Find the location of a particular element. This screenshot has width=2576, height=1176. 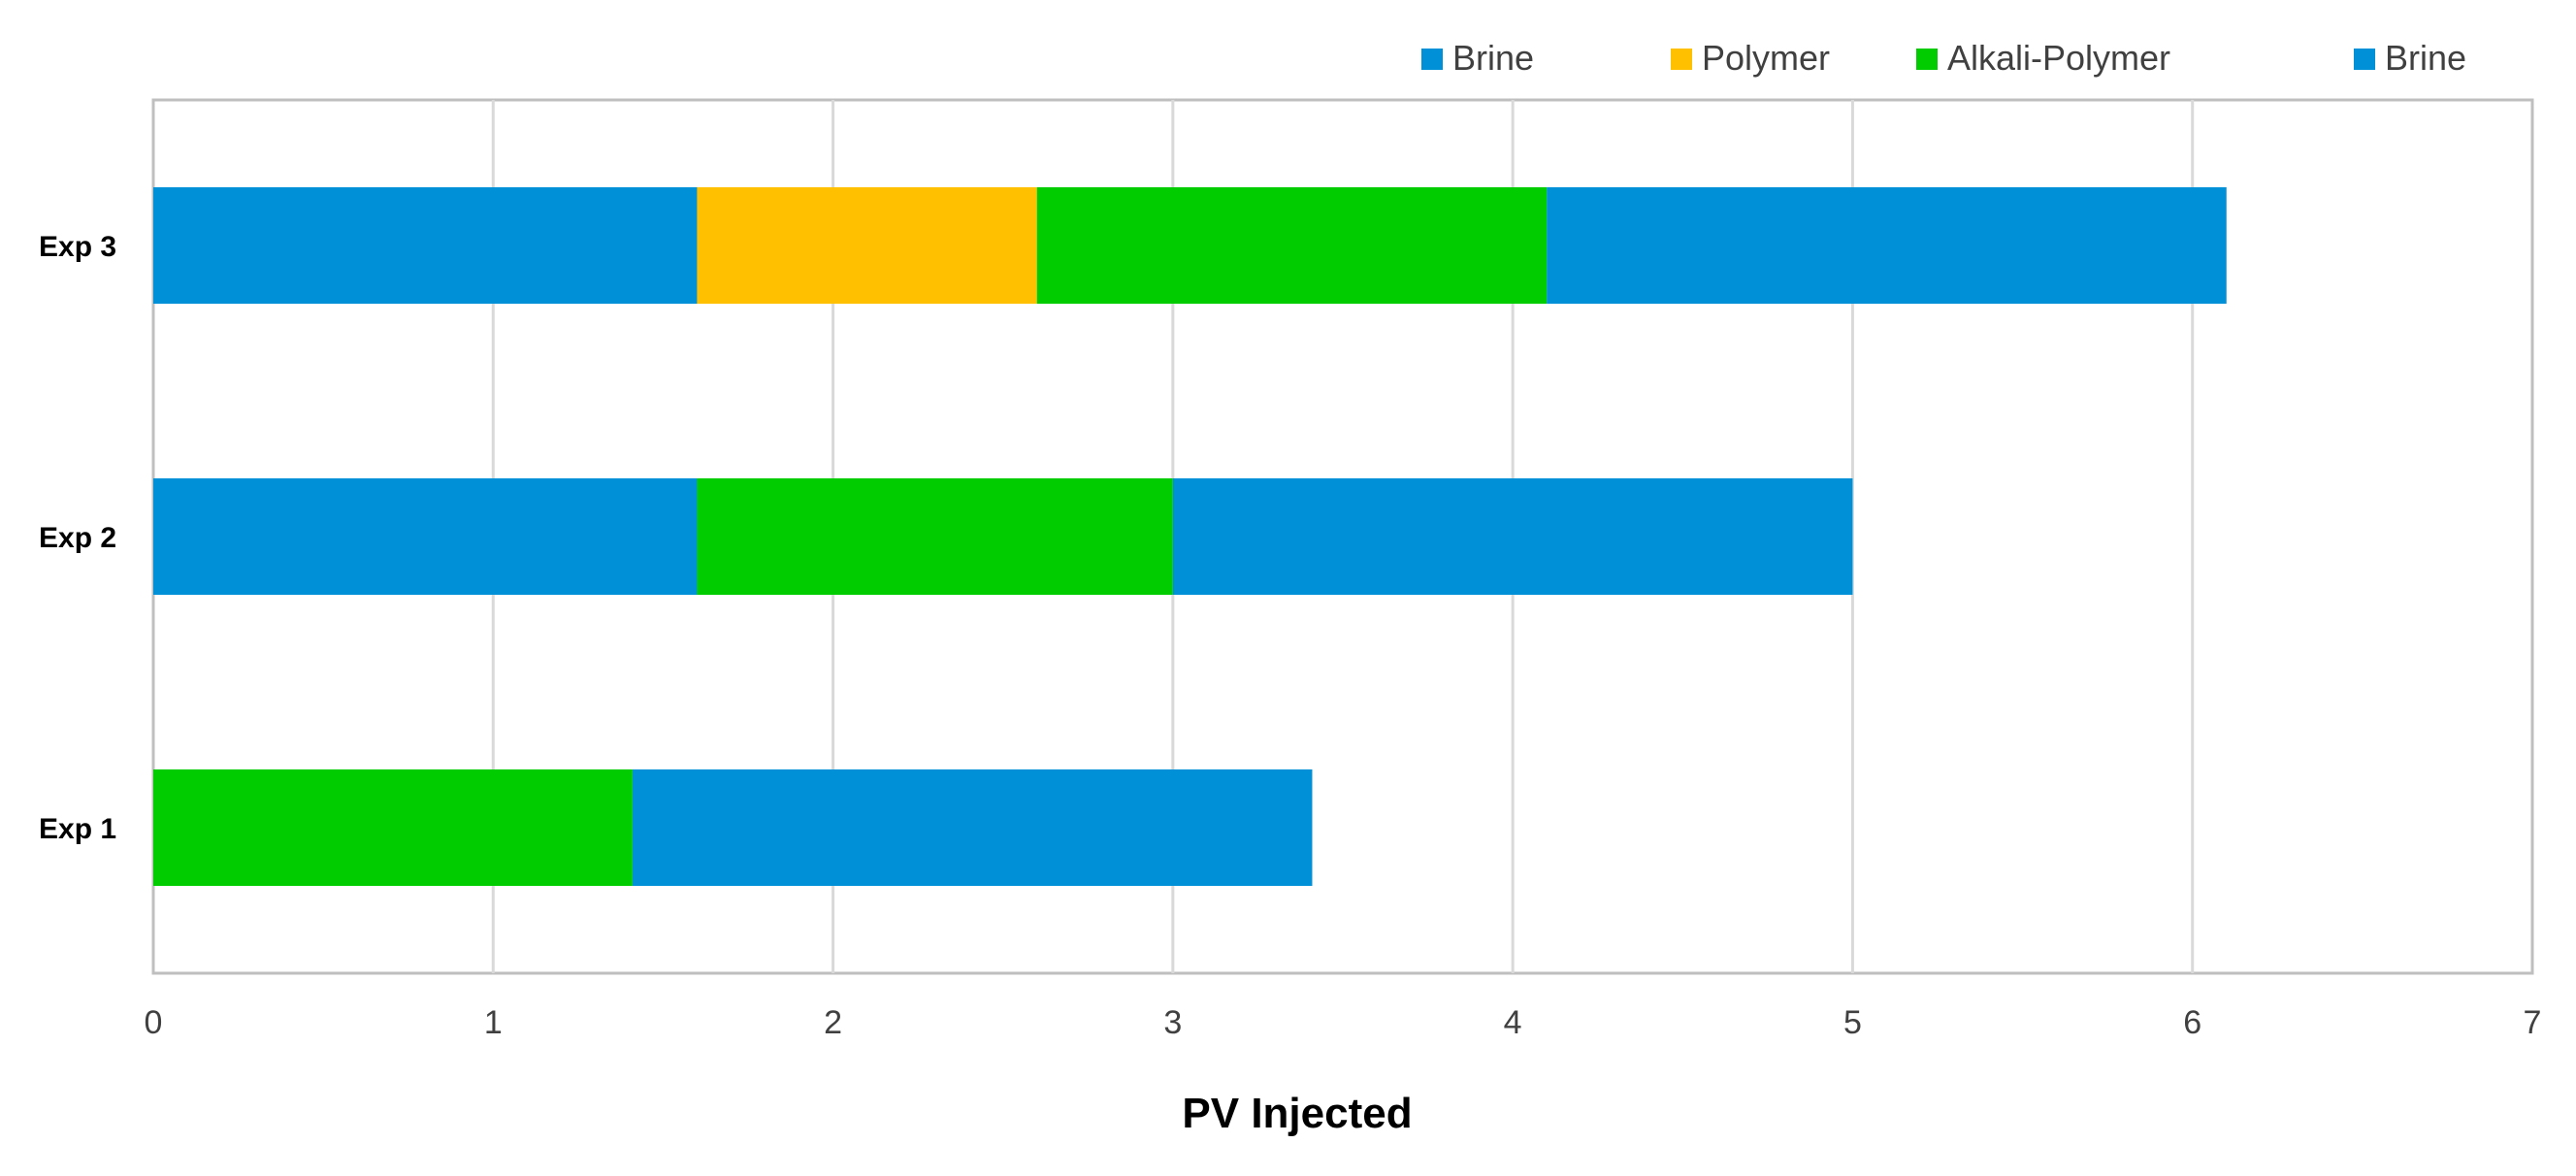

x-tick-label: 4 is located at coordinates (1513, 1022).